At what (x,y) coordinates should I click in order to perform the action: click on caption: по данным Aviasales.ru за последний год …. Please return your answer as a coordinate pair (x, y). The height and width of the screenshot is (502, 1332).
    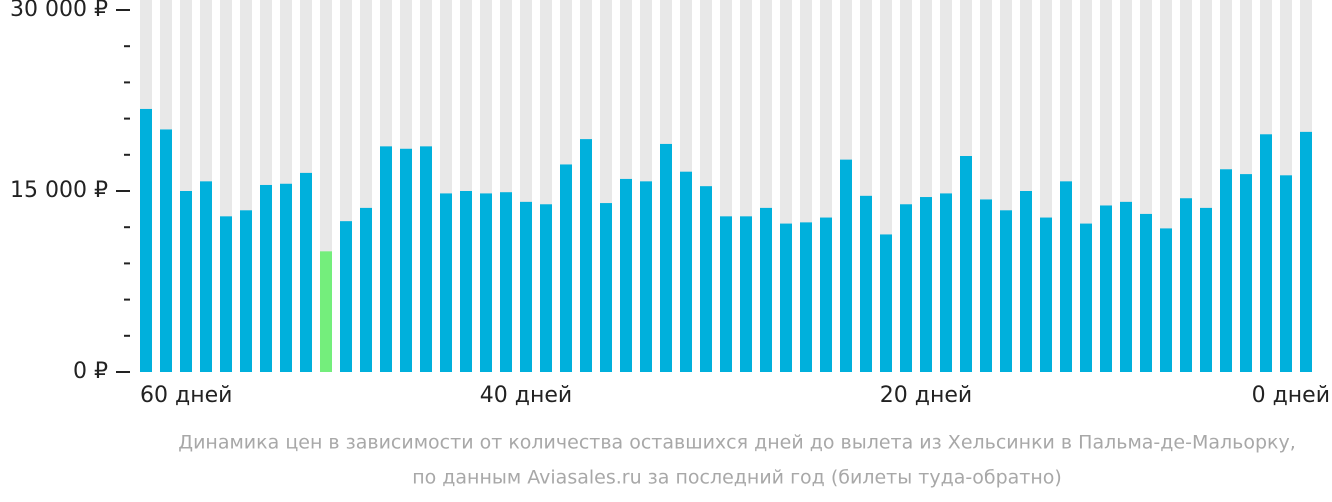
    Looking at the image, I should click on (737, 478).